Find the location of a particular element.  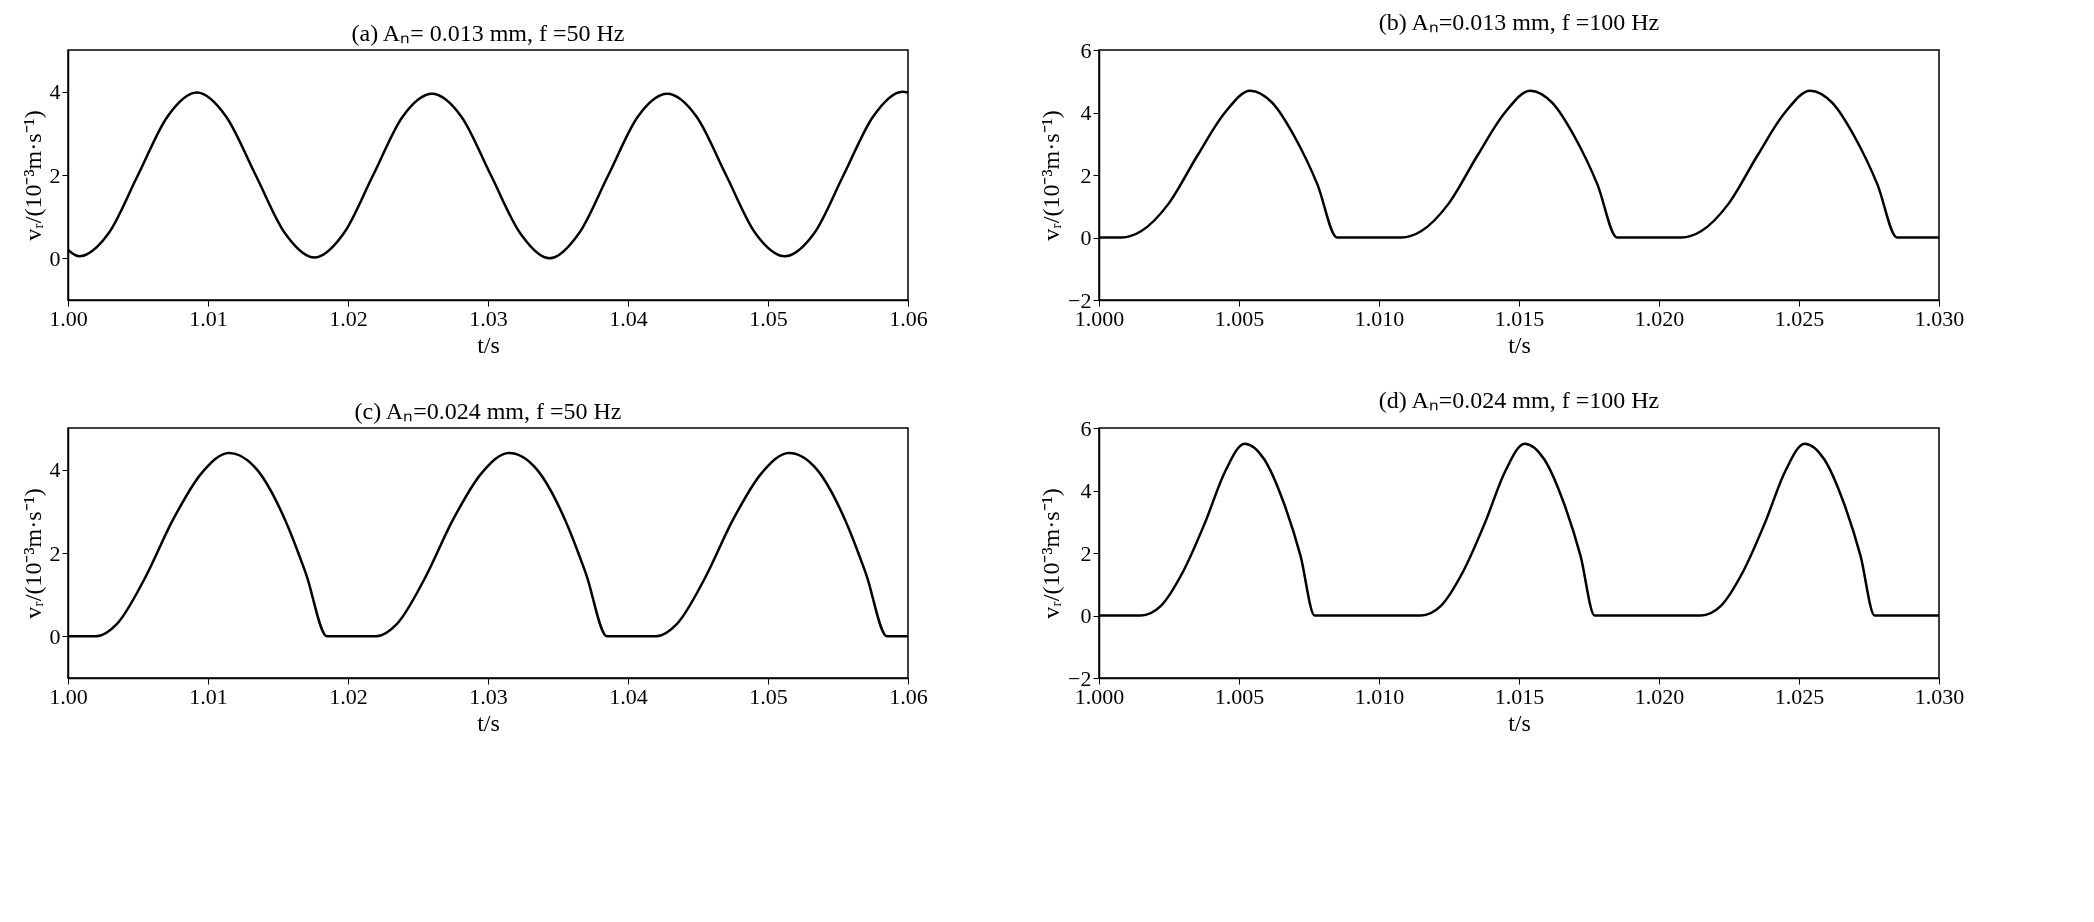

chart-title: (a) Aₙ= 0.013 mm, f =50 Hz is located at coordinates (488, 33).